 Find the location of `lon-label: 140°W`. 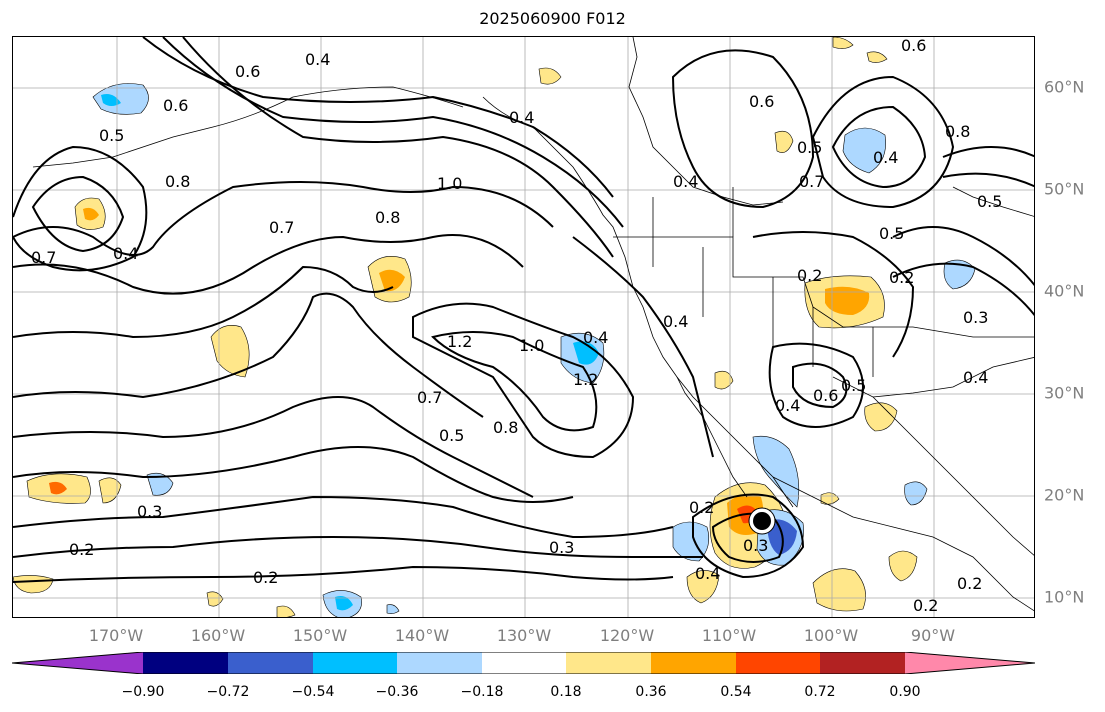

lon-label: 140°W is located at coordinates (422, 635).